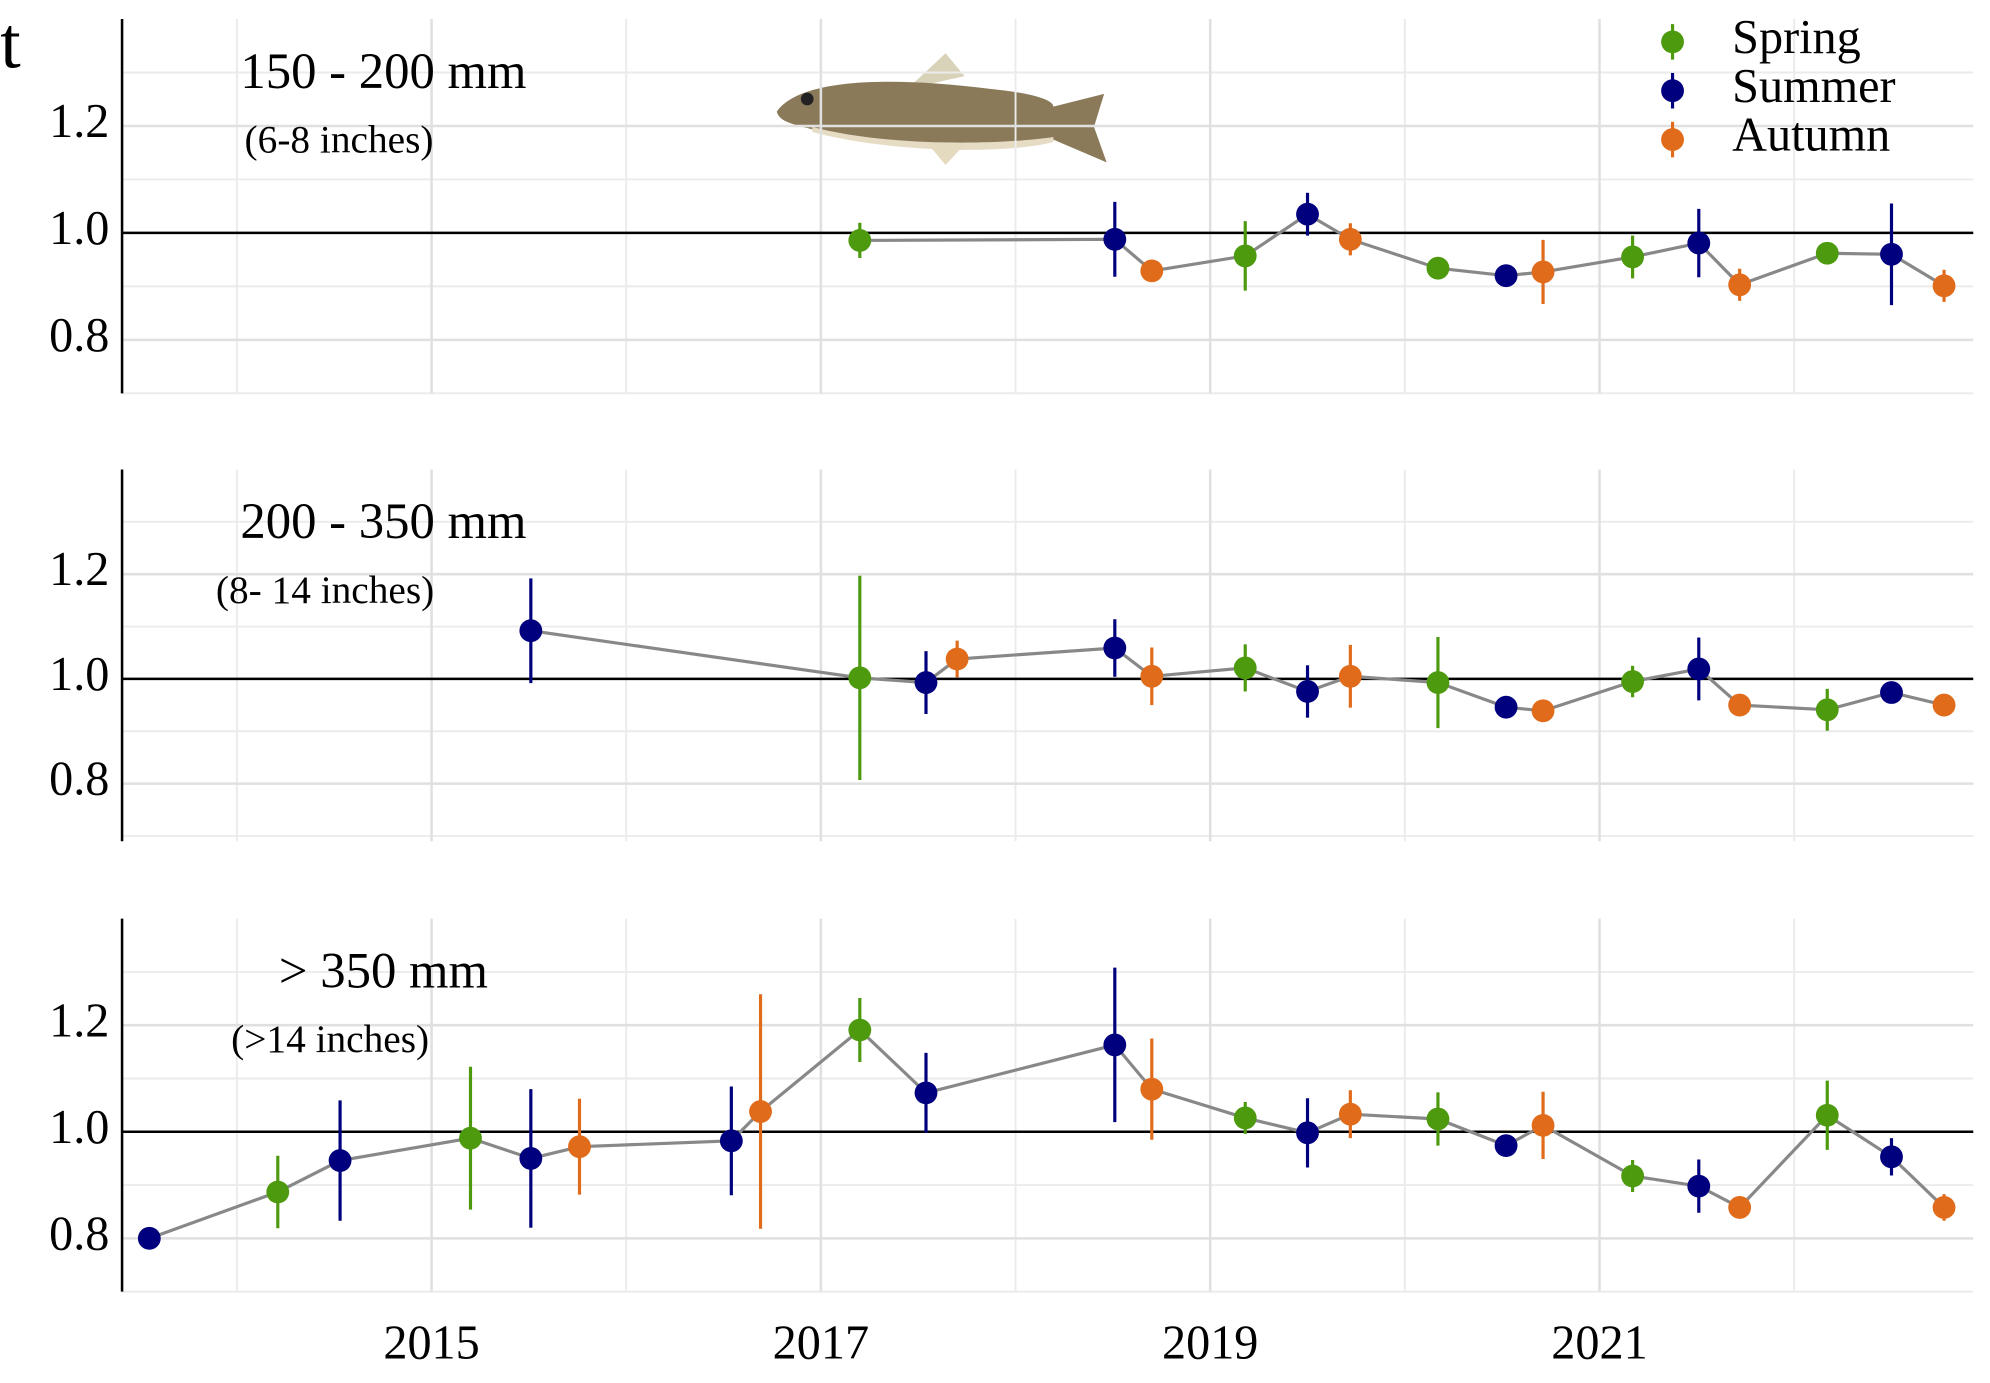 This screenshot has width=1990, height=1383. I want to click on fish-image, so click(941, 109).